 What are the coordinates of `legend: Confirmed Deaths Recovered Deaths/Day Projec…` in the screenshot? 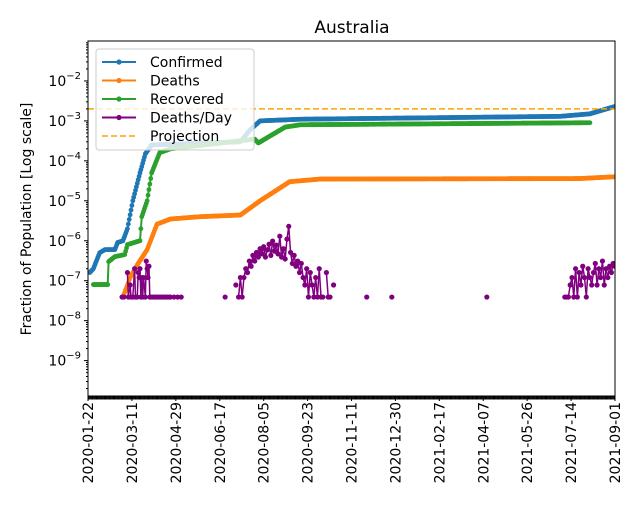 It's located at (175, 99).